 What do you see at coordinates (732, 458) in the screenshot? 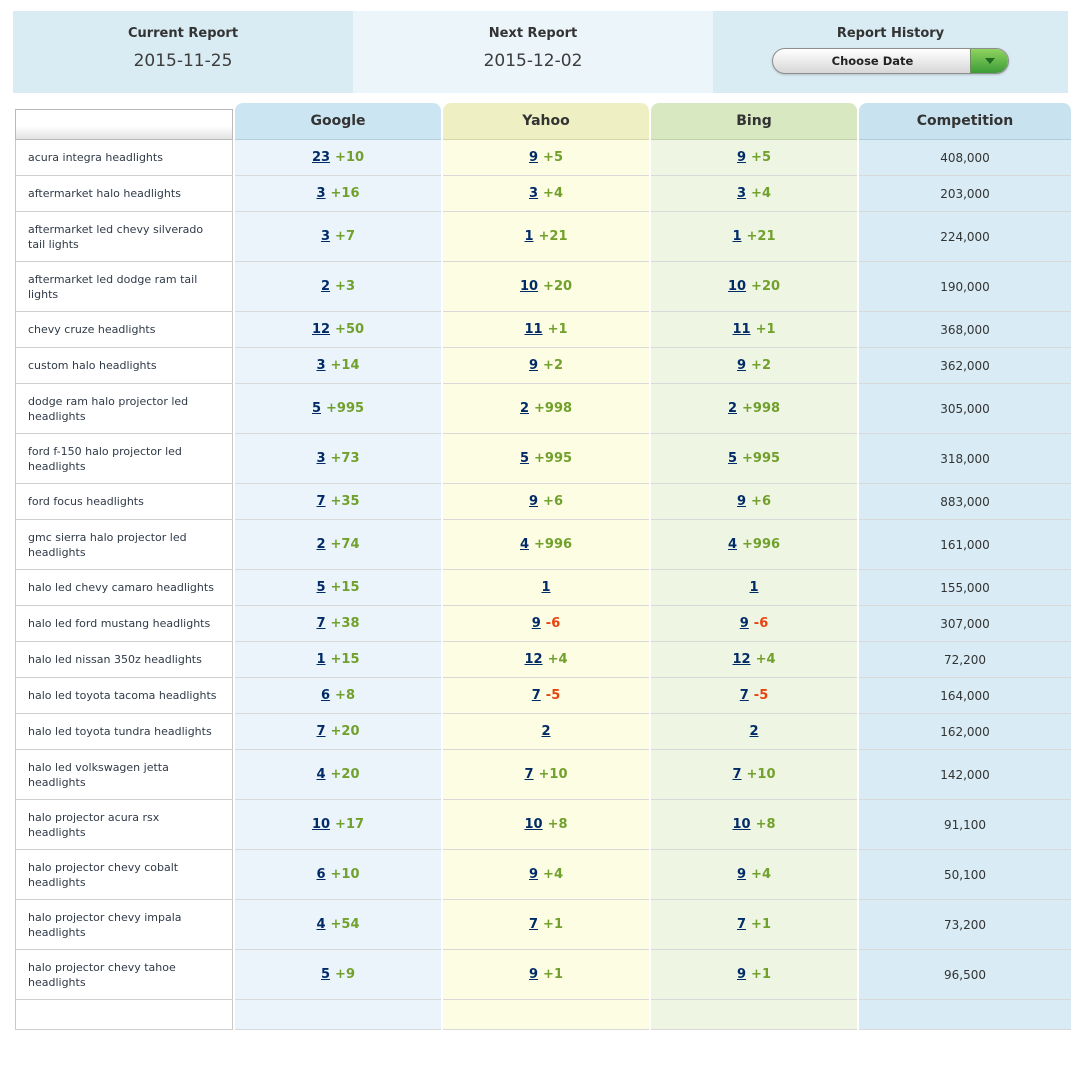
I see `bing-rank-link: 5` at bounding box center [732, 458].